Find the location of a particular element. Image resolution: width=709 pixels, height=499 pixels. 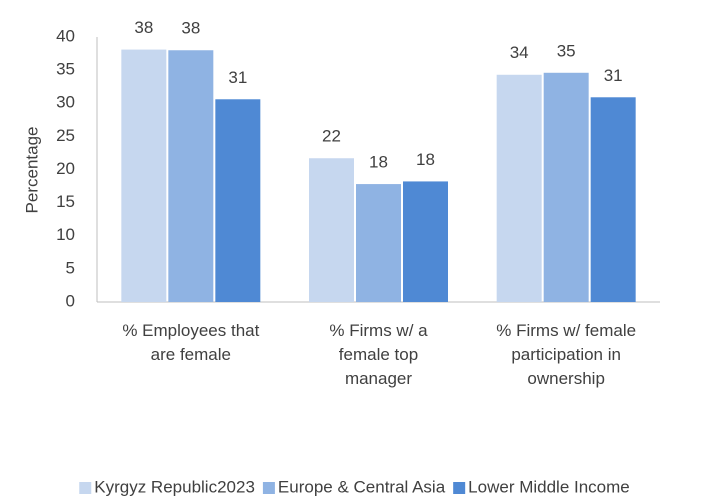

data-label: 35 is located at coordinates (566, 50).